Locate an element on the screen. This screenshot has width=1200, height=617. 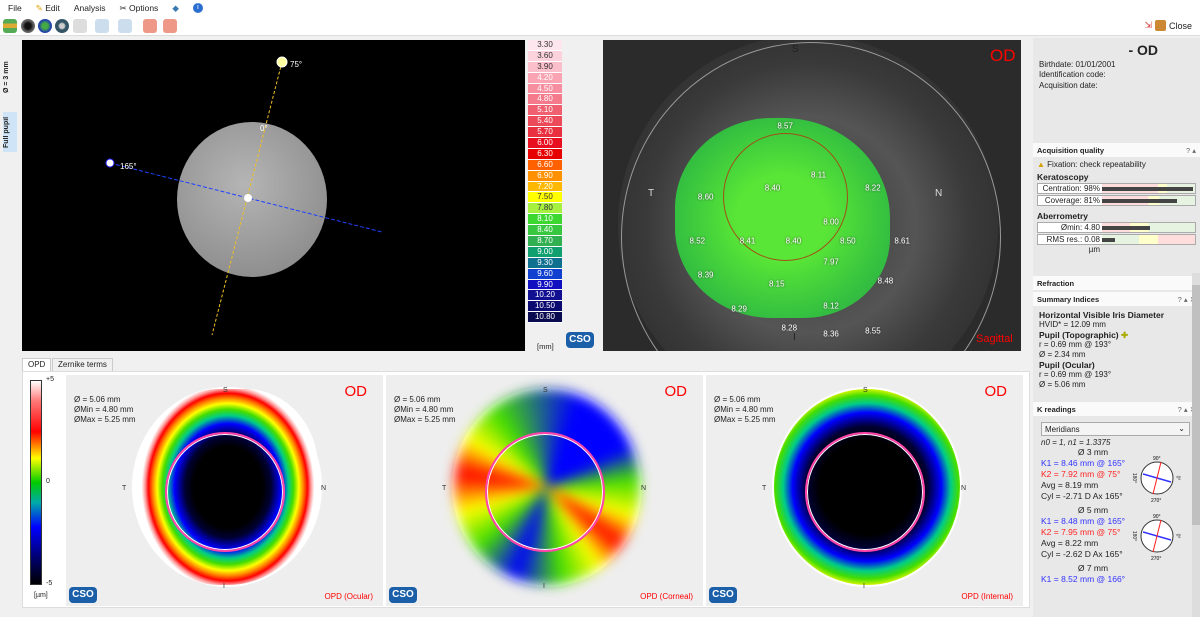
curvature-value: 7.97 is located at coordinates (831, 262).